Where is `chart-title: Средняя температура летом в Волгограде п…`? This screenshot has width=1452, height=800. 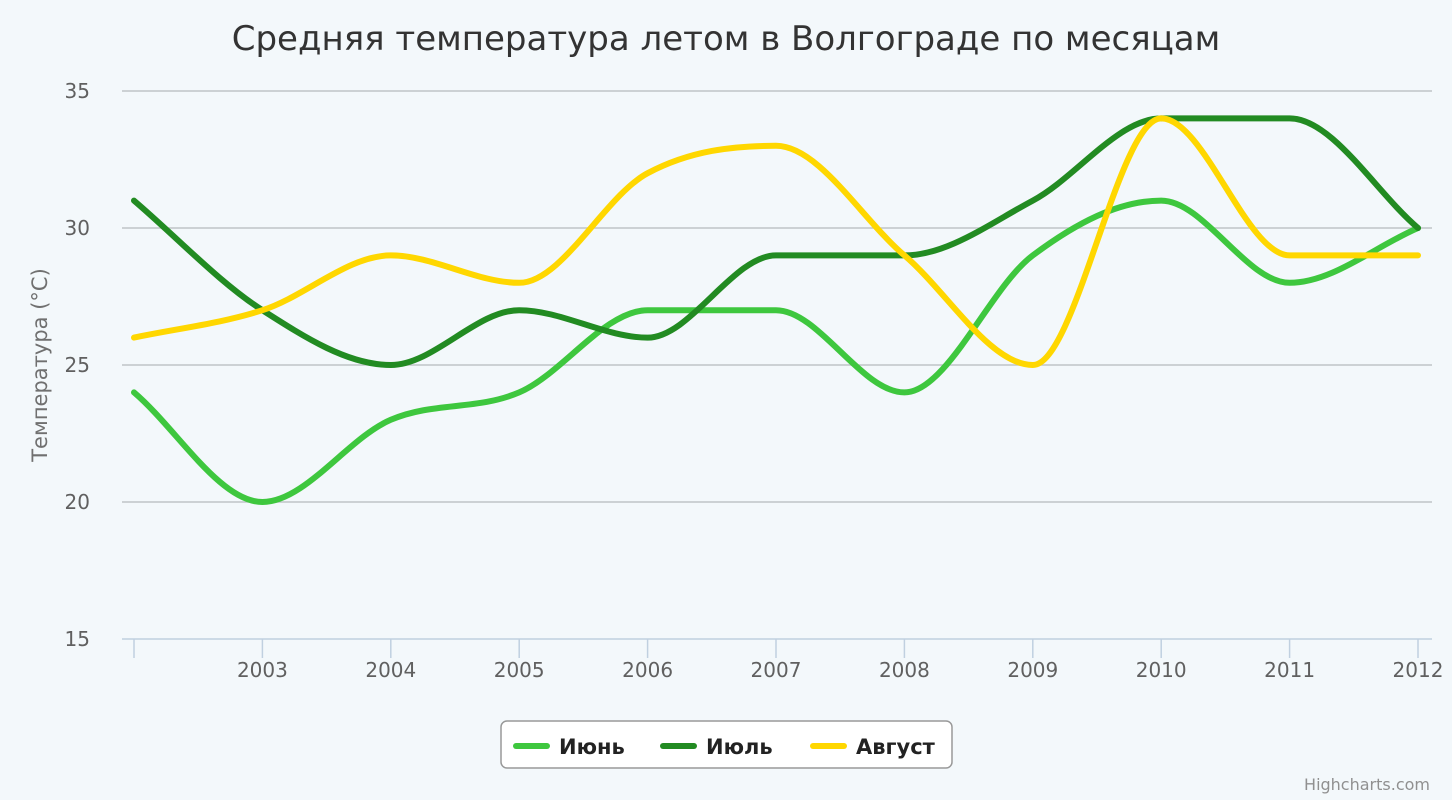 chart-title: Средняя температура летом в Волгограде п… is located at coordinates (726, 39).